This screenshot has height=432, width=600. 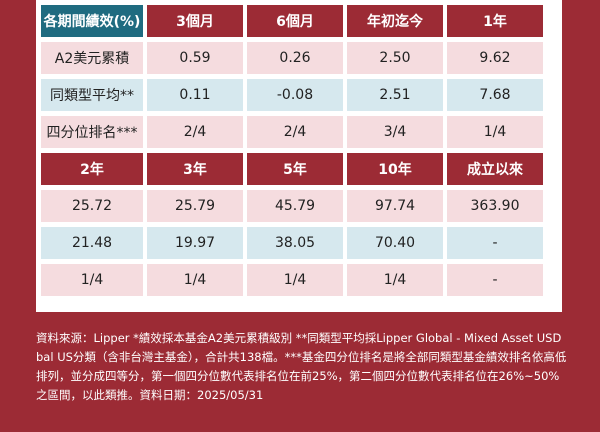 What do you see at coordinates (295, 243) in the screenshot?
I see `table-cell: 38.05` at bounding box center [295, 243].